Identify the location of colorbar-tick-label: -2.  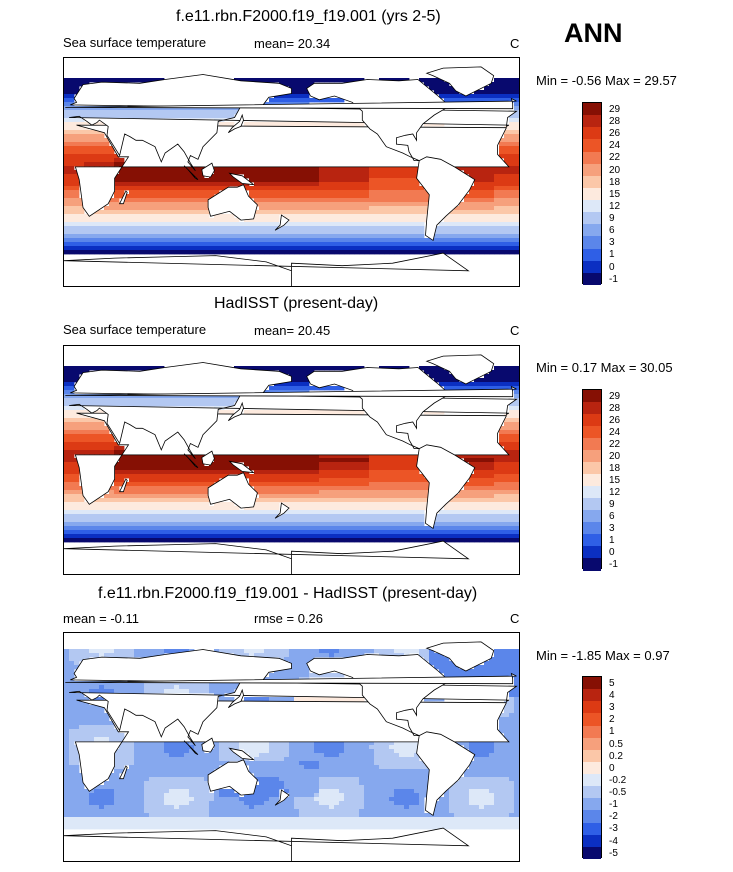
(613, 817).